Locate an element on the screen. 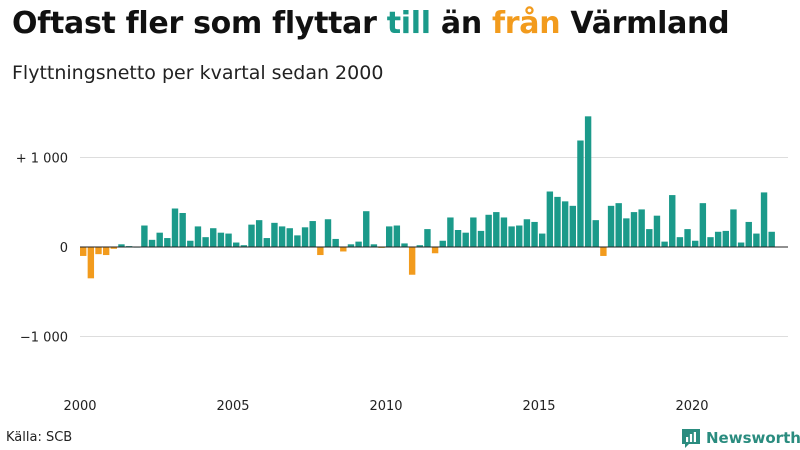  chart-subtitle: Flyttningsnetto per kvartal sedan 2000 is located at coordinates (198, 73).